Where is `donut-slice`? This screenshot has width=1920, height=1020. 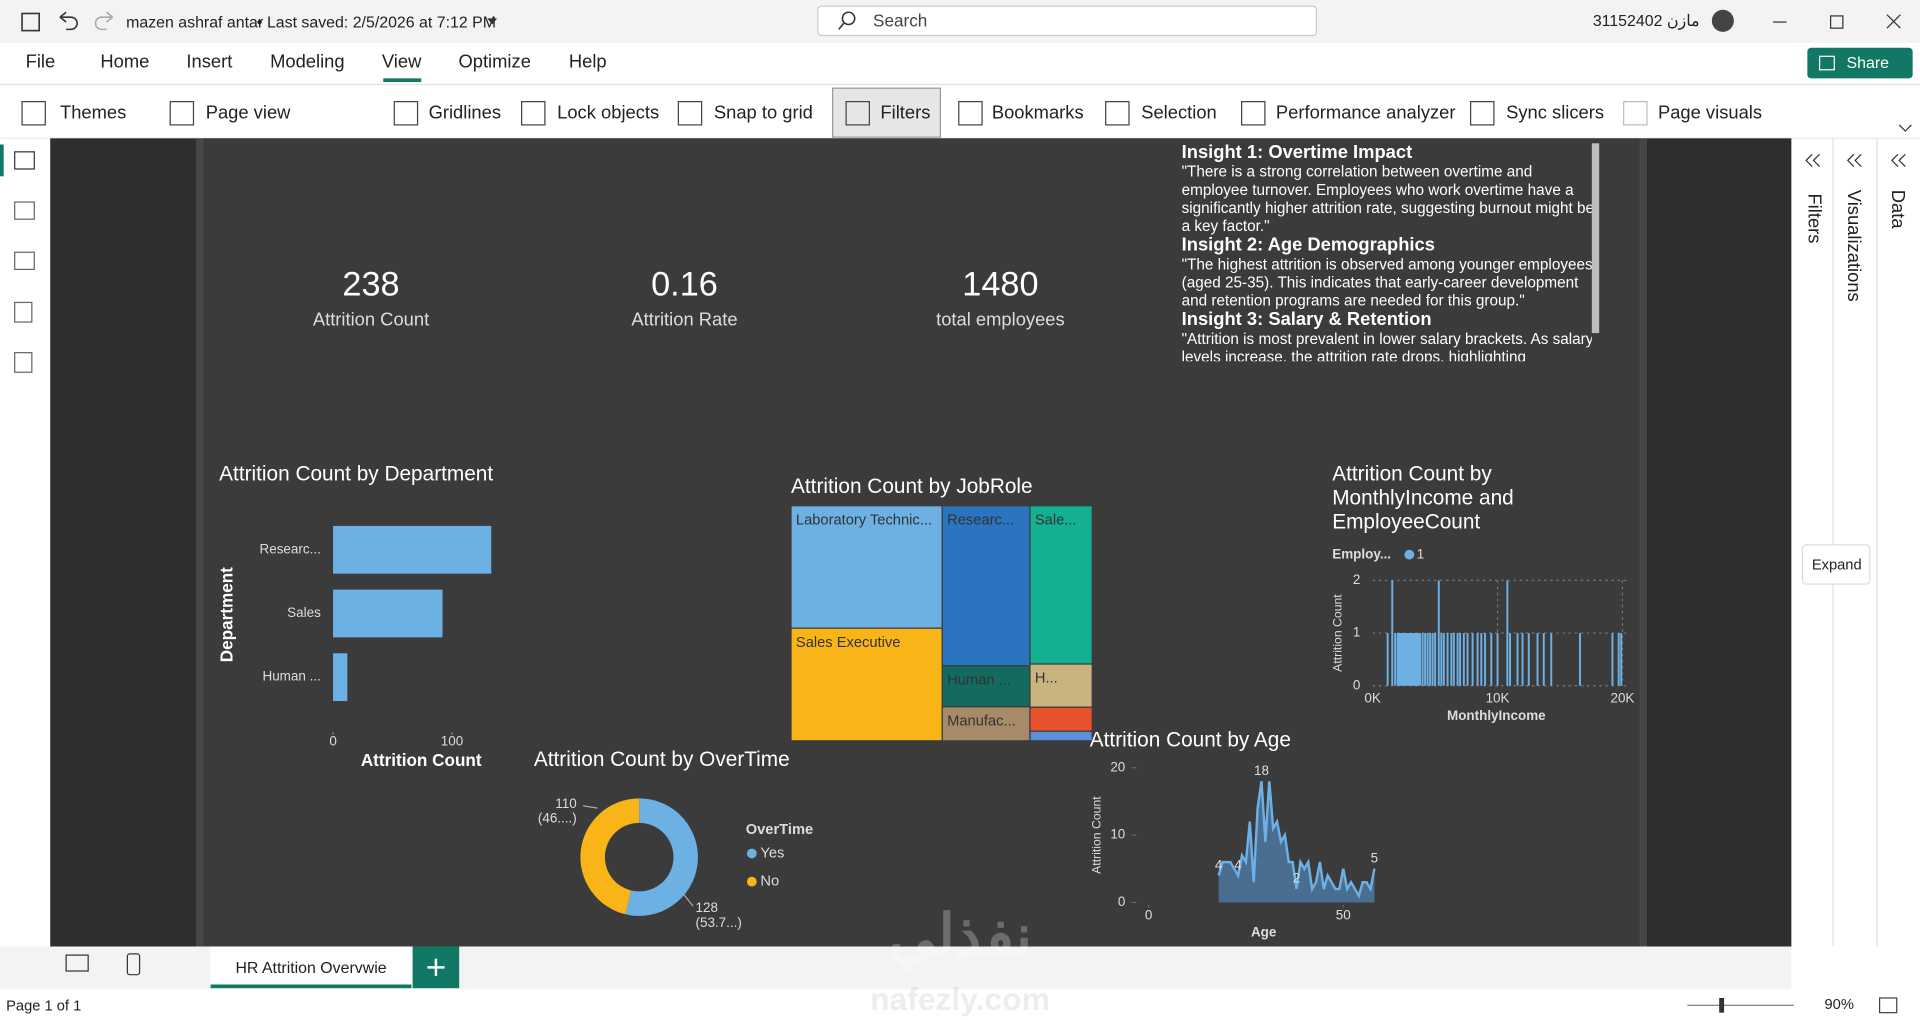
donut-slice is located at coordinates (610, 856).